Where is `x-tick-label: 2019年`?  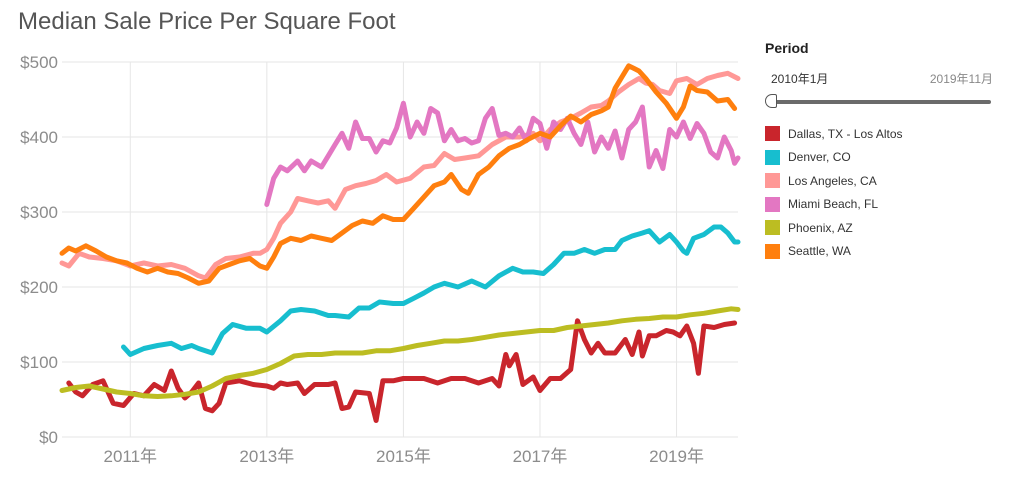
x-tick-label: 2019年 is located at coordinates (676, 456).